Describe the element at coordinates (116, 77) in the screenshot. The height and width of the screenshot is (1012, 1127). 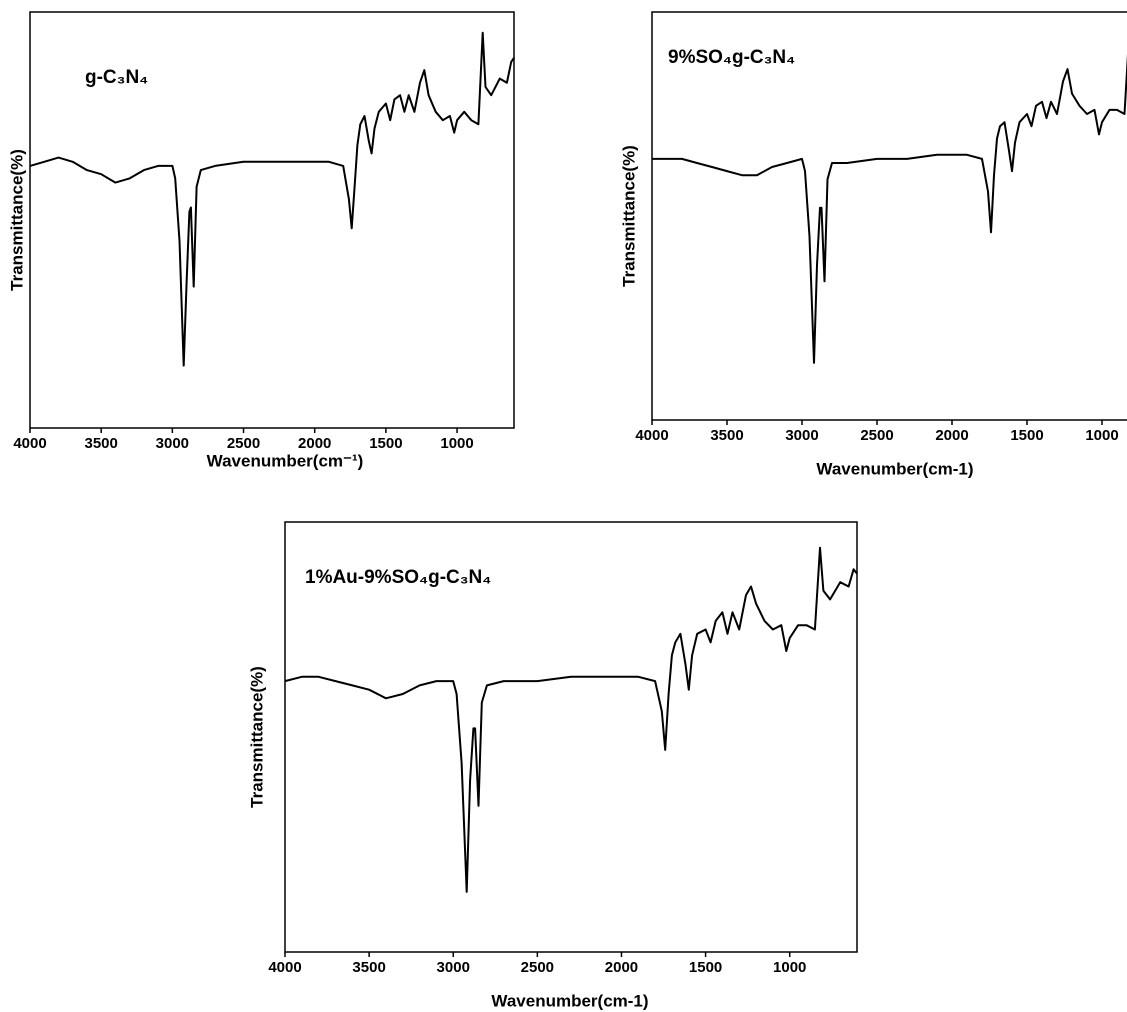
I see `annotation: g-C₃N₄` at that location.